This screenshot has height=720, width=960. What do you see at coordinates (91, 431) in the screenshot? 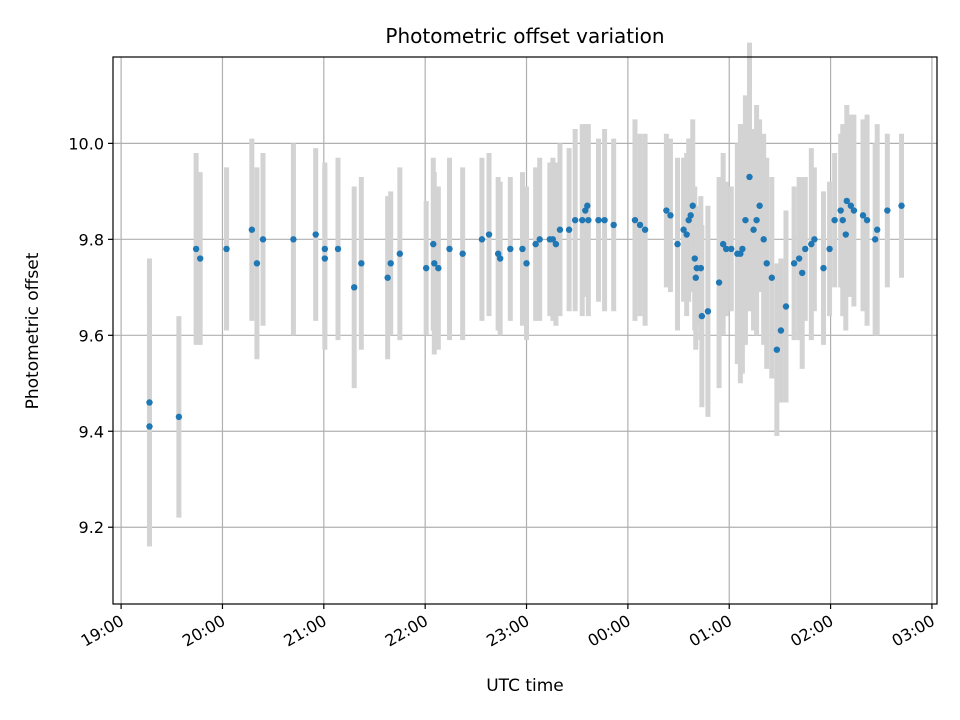
I see `y-tick-label: 9.4` at bounding box center [91, 431].